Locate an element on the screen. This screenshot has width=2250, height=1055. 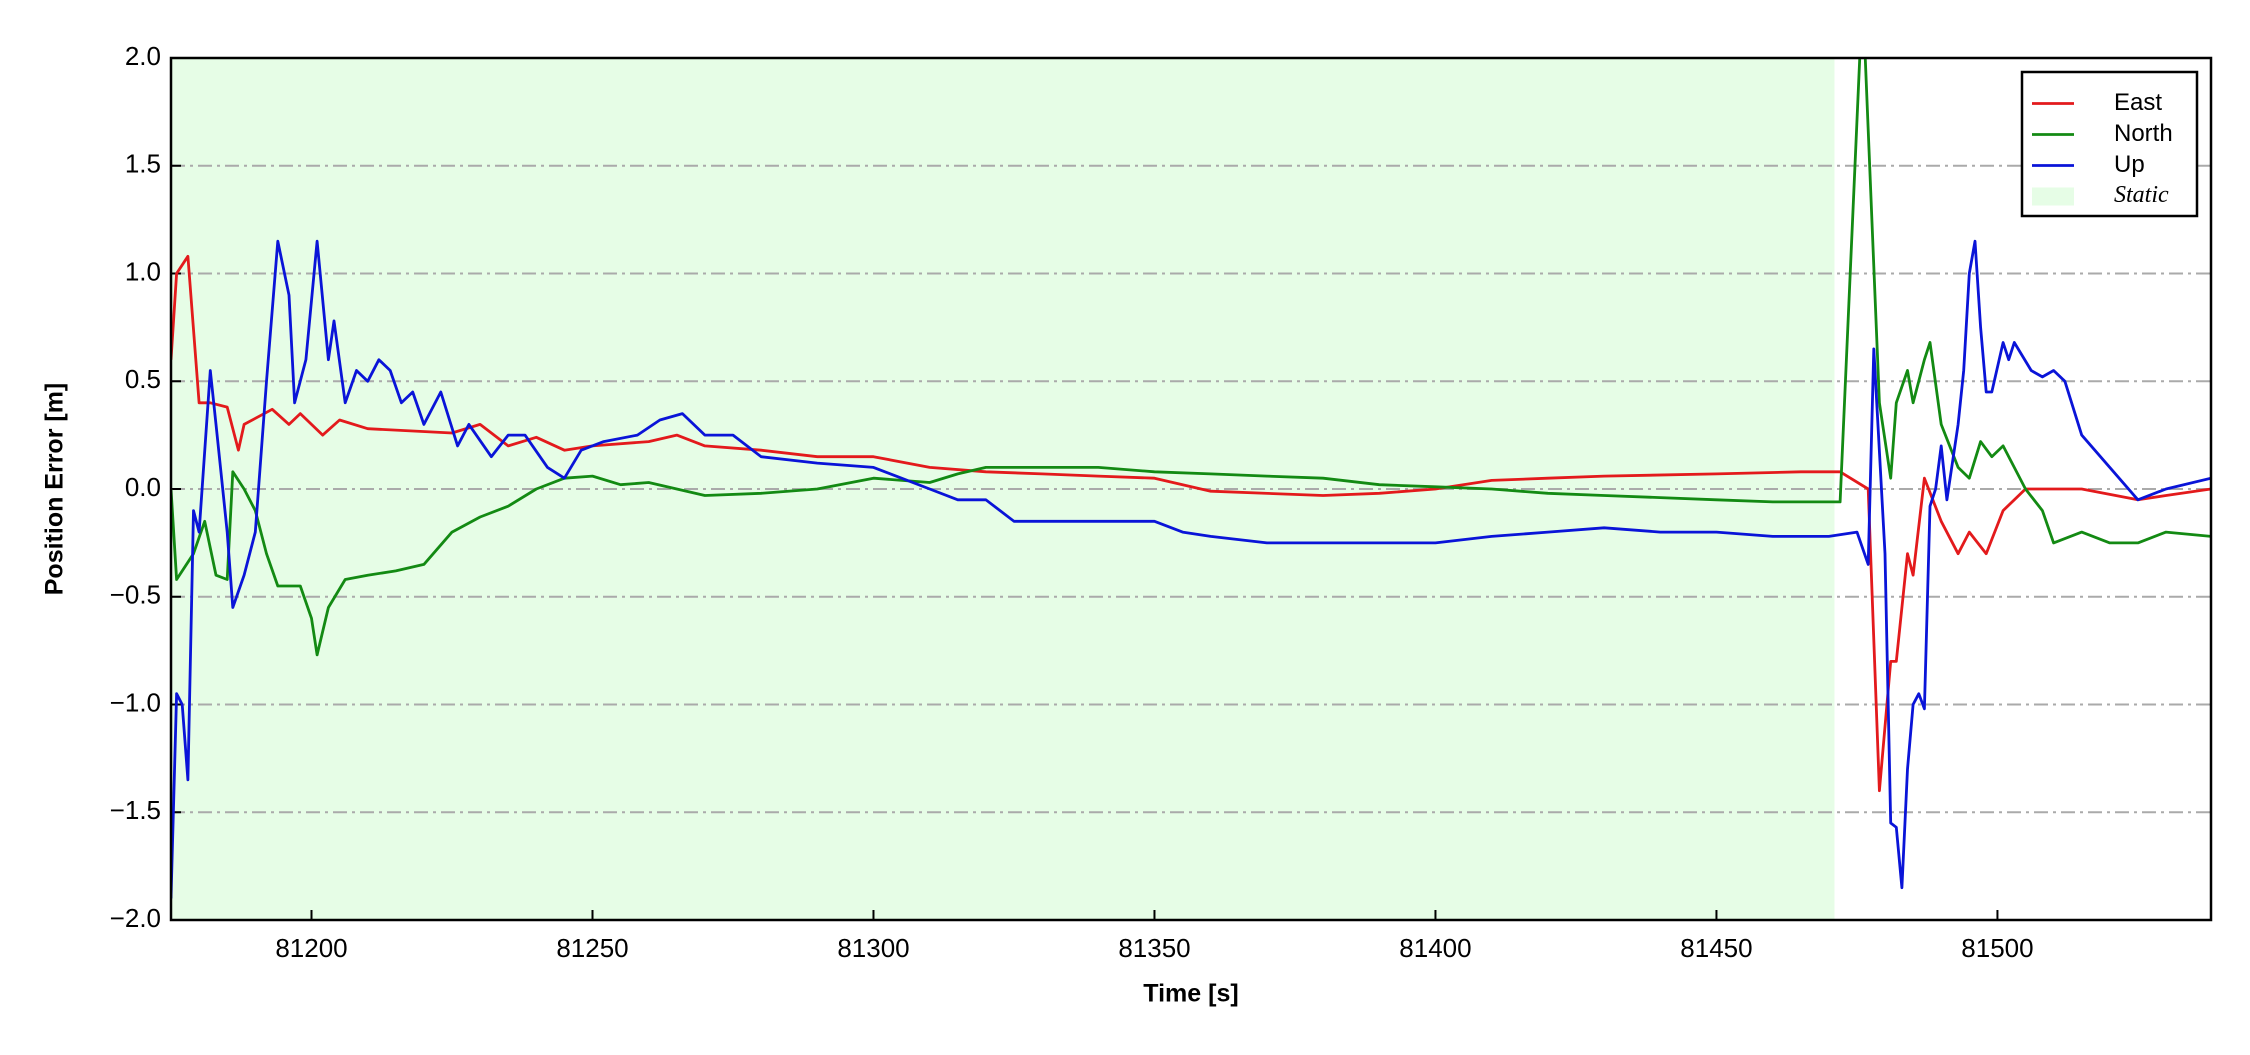
x-tick-label: 81400 is located at coordinates (1435, 948).